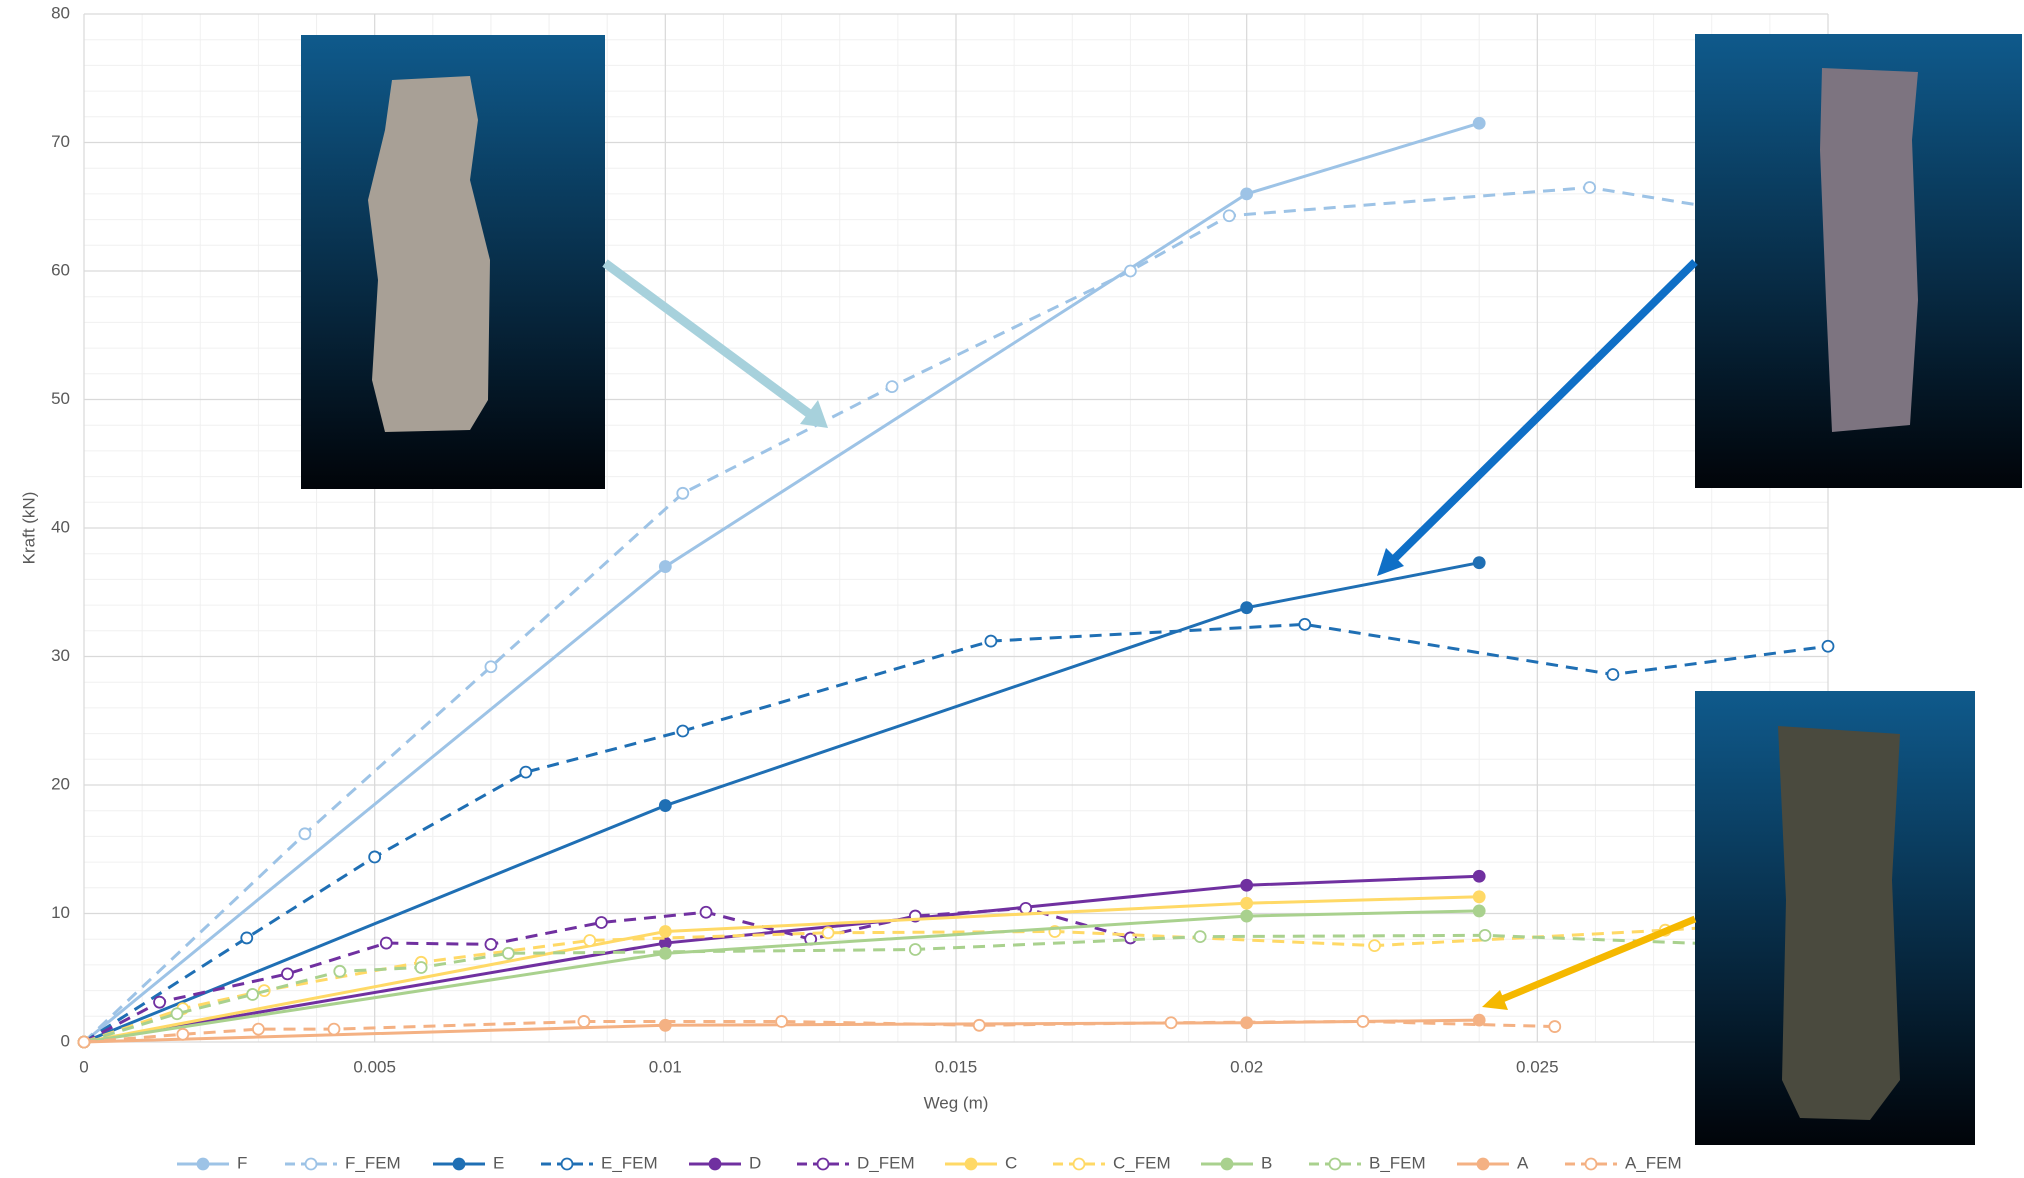  Describe the element at coordinates (60, 912) in the screenshot. I see `y-tick-label: 10` at that location.